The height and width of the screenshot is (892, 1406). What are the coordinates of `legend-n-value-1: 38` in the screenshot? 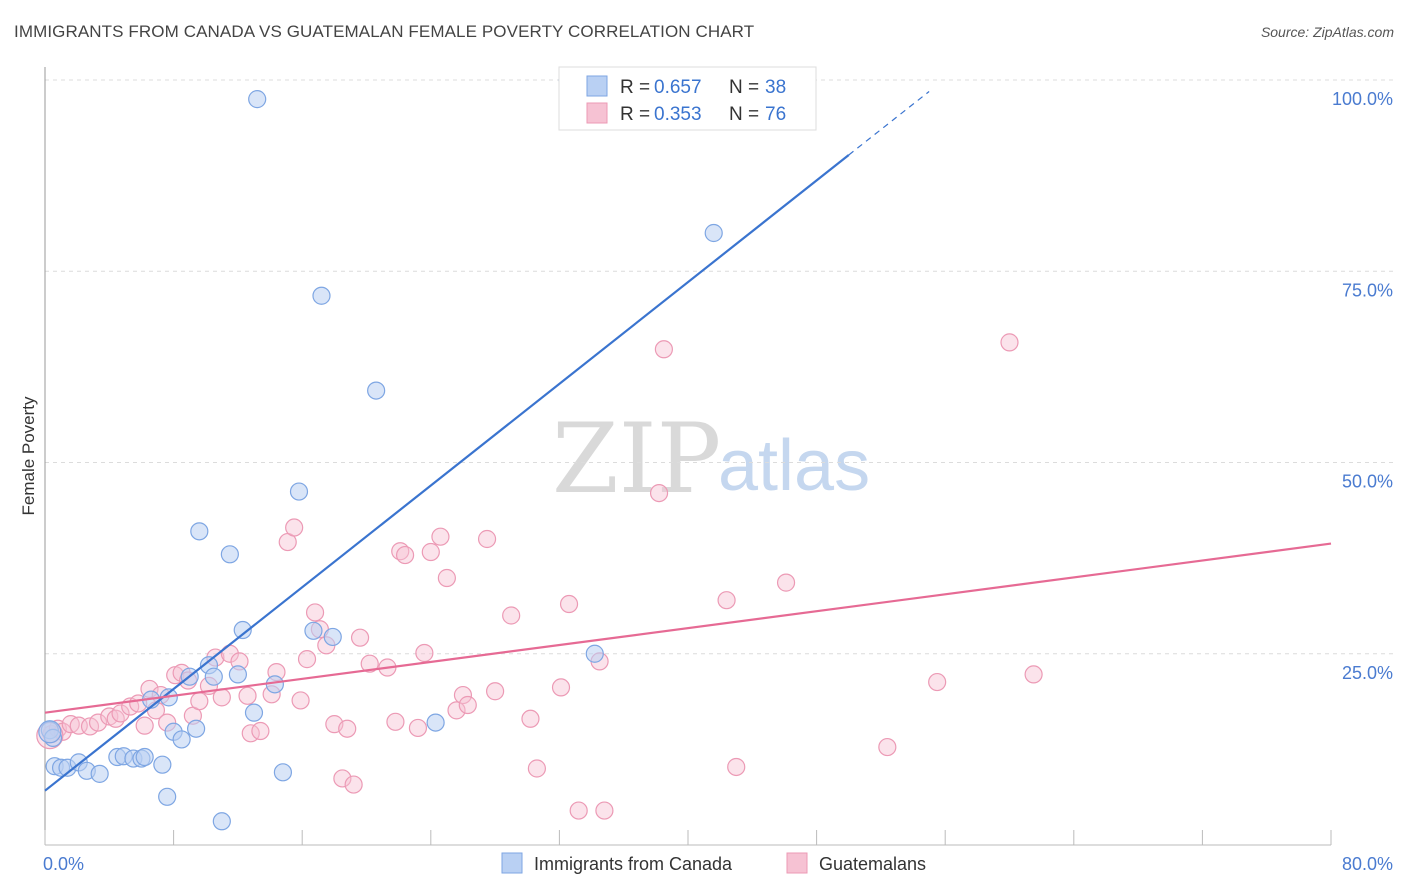 It's located at (775, 87).